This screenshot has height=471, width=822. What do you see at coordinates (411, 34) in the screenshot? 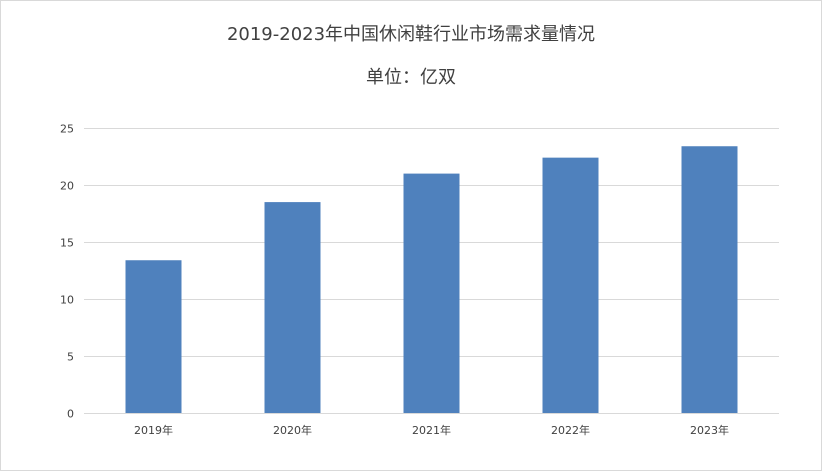
I see `chart-title: 2019-2023年中国休闲鞋行业市场需求量情况` at bounding box center [411, 34].